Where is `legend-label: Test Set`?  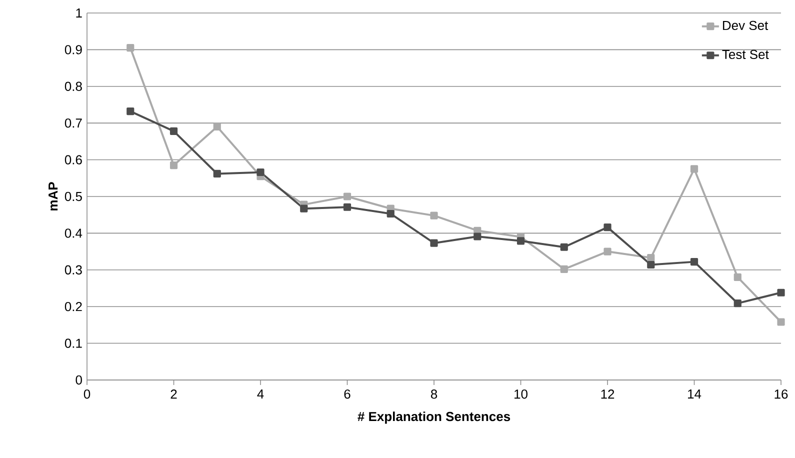
legend-label: Test Set is located at coordinates (745, 55).